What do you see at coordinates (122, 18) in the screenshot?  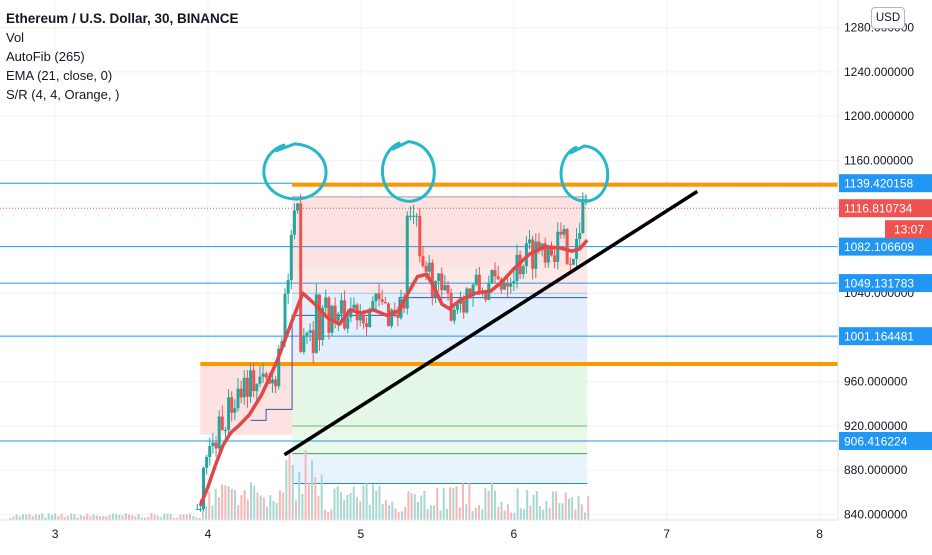 I see `symbol-title: Ethereum / U.S. Dollar, 30, BINANCE` at bounding box center [122, 18].